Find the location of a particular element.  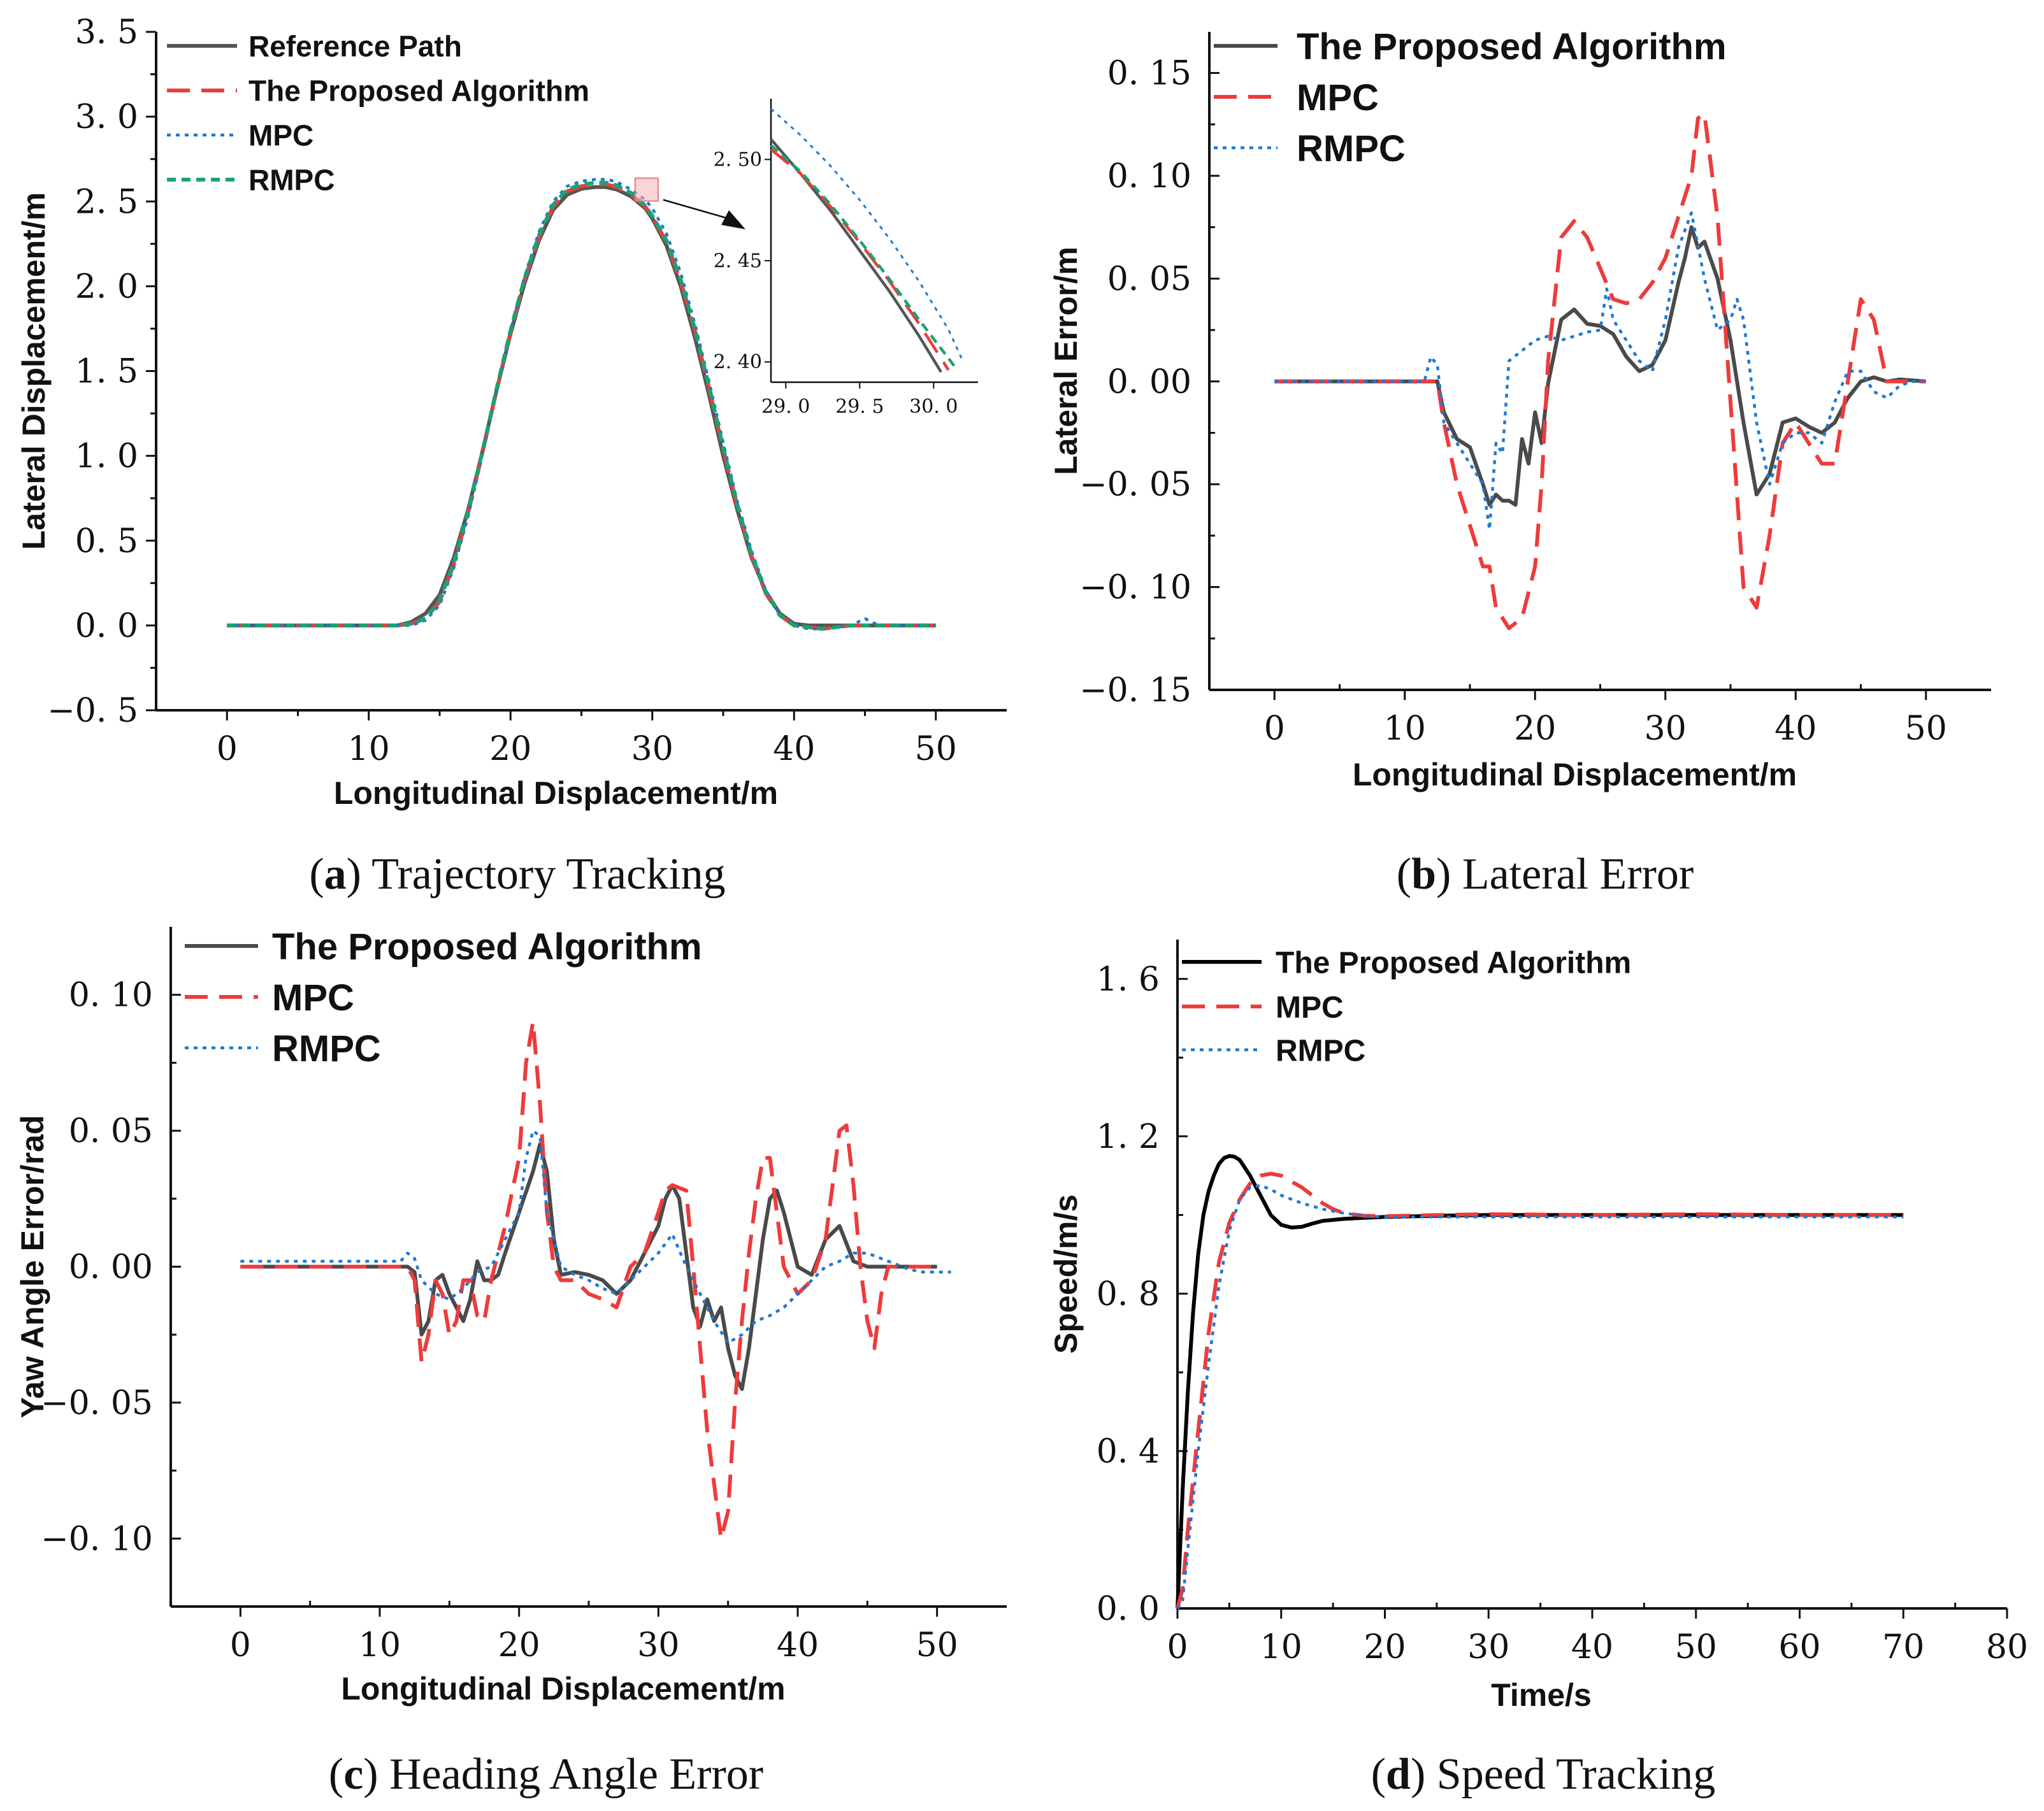

caption-letter: d is located at coordinates (1398, 1774).